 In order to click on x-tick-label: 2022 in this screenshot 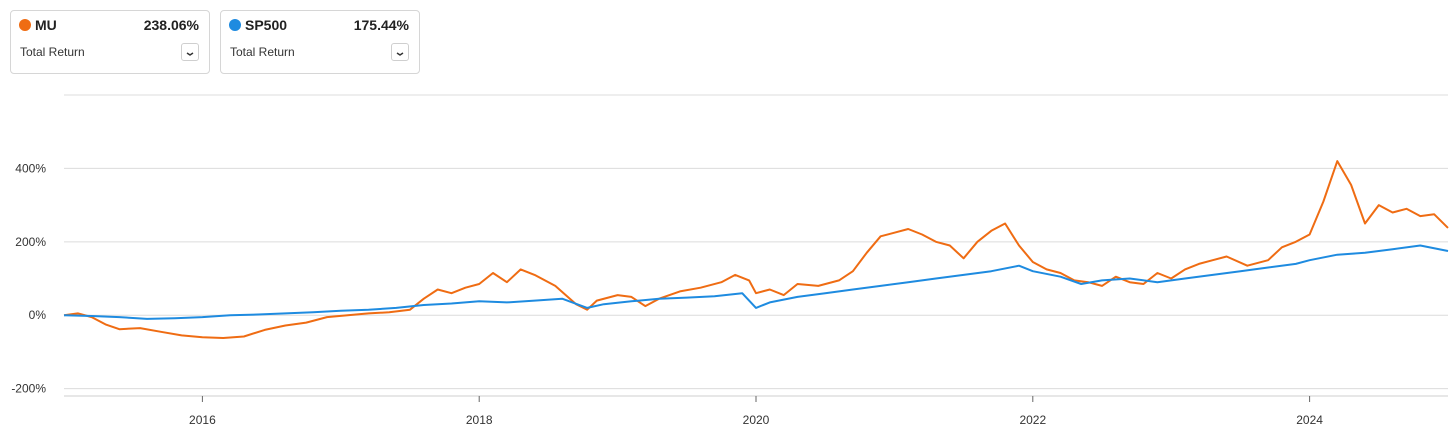, I will do `click(1032, 420)`.